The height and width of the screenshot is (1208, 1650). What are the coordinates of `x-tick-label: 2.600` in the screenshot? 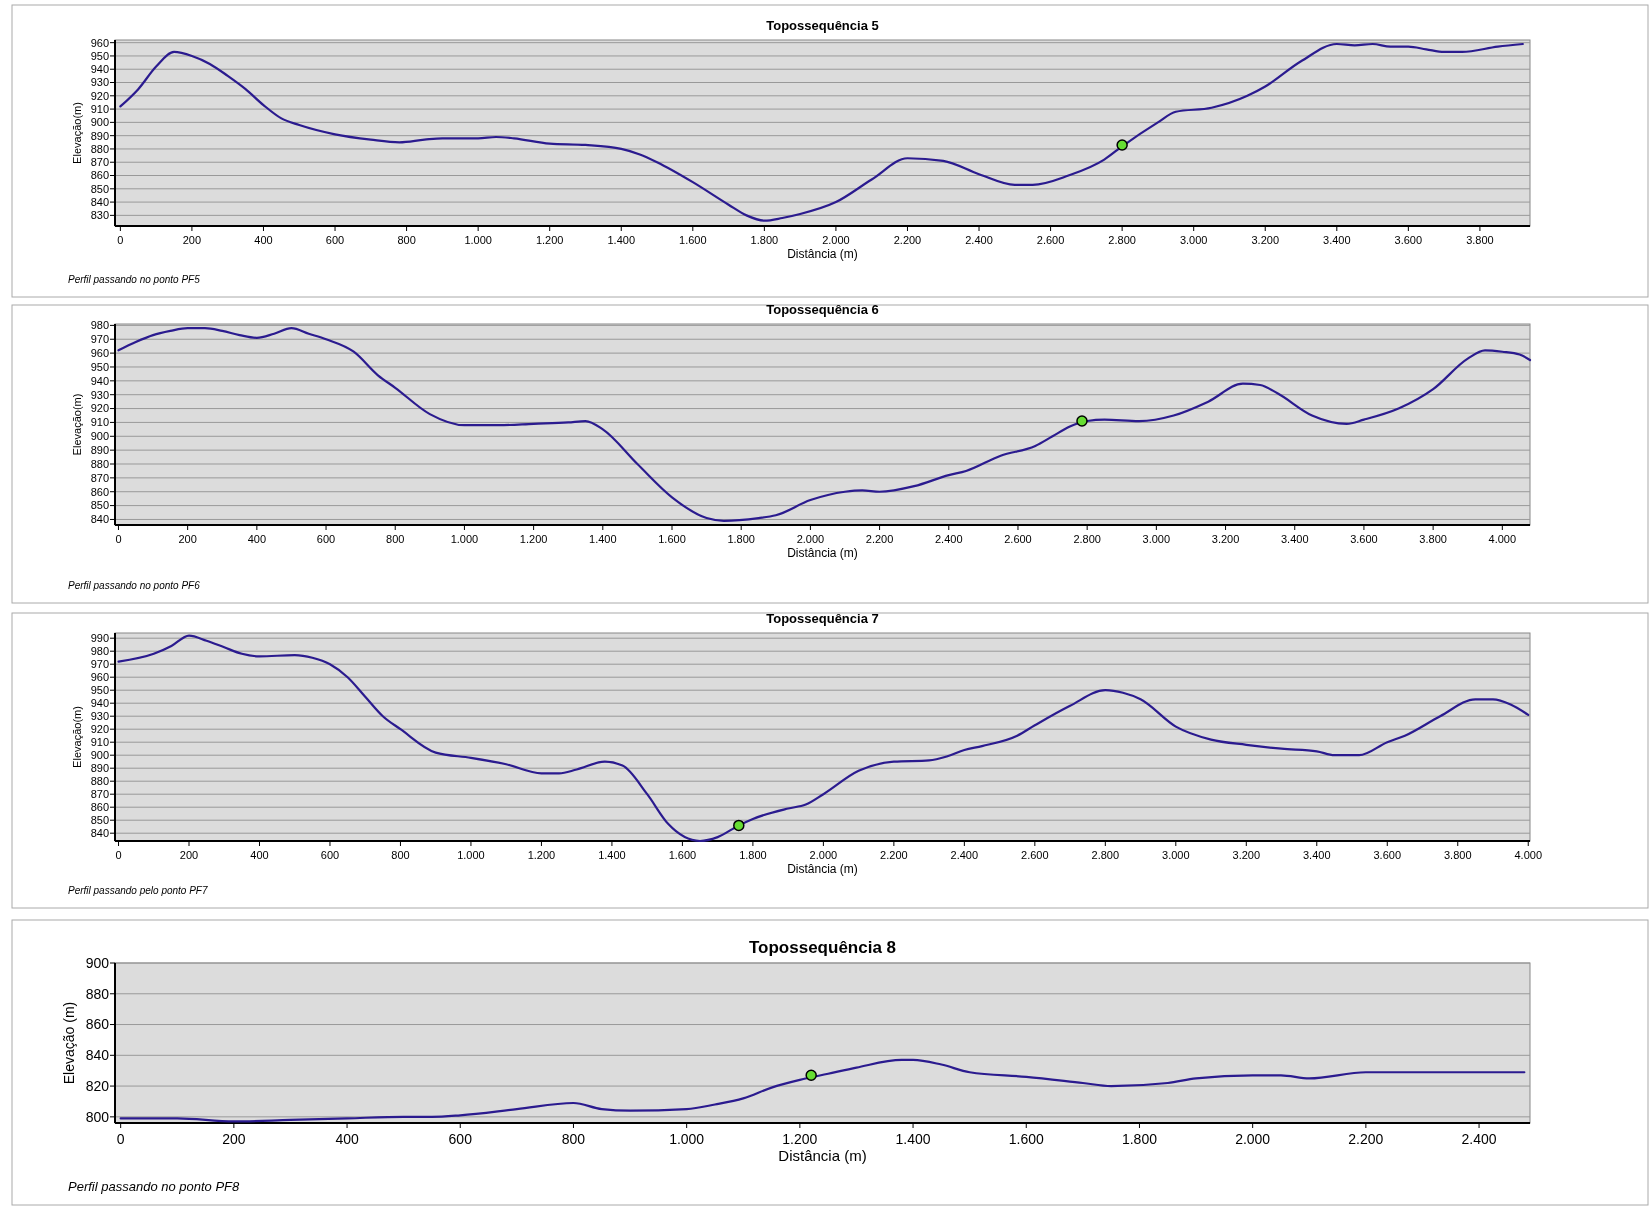 It's located at (1035, 855).